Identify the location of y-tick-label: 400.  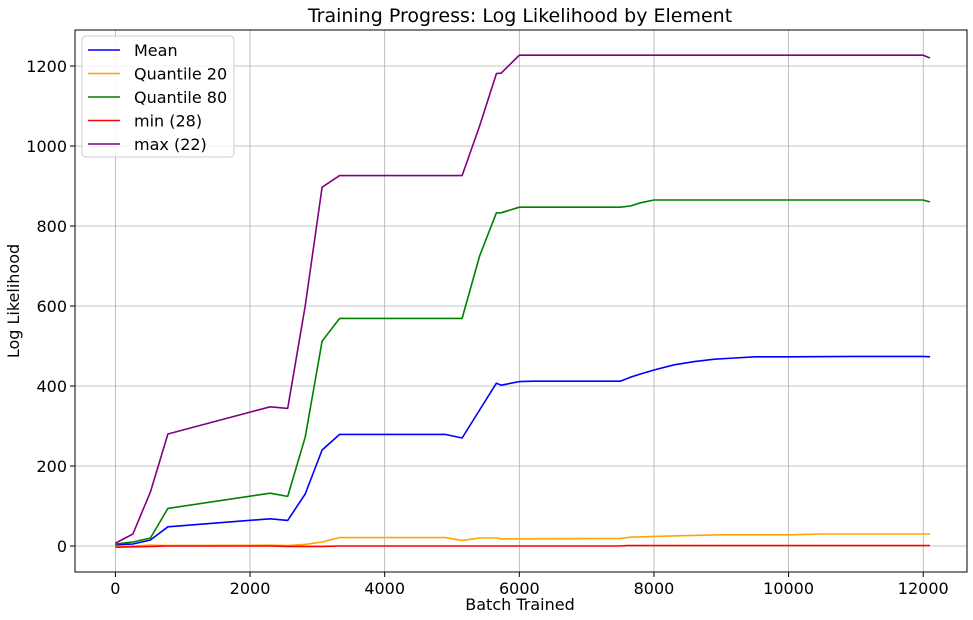
(51, 386).